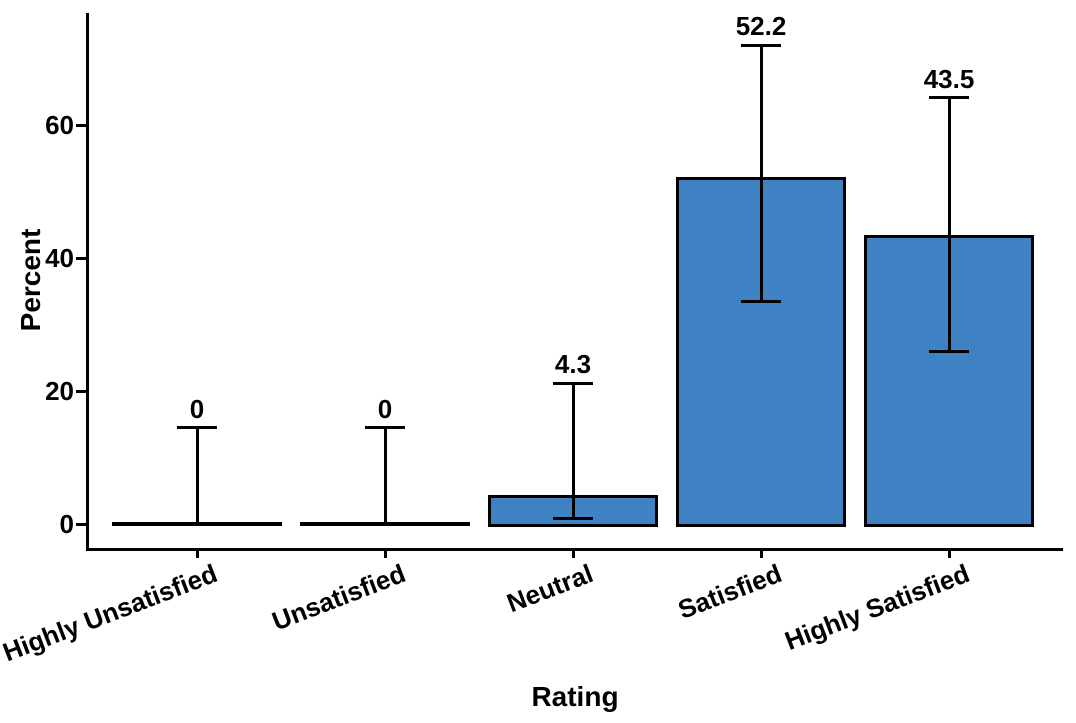 This screenshot has width=1076, height=723. What do you see at coordinates (877, 607) in the screenshot?
I see `x-tick-label-highly-satisfied: Highly Satisfied` at bounding box center [877, 607].